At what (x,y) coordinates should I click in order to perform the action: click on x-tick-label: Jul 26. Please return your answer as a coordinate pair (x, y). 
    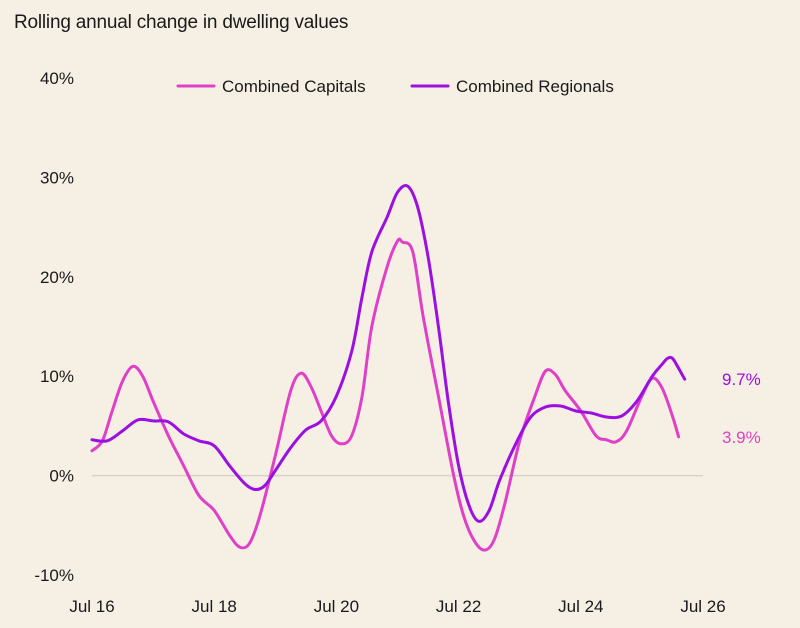
    Looking at the image, I should click on (702, 606).